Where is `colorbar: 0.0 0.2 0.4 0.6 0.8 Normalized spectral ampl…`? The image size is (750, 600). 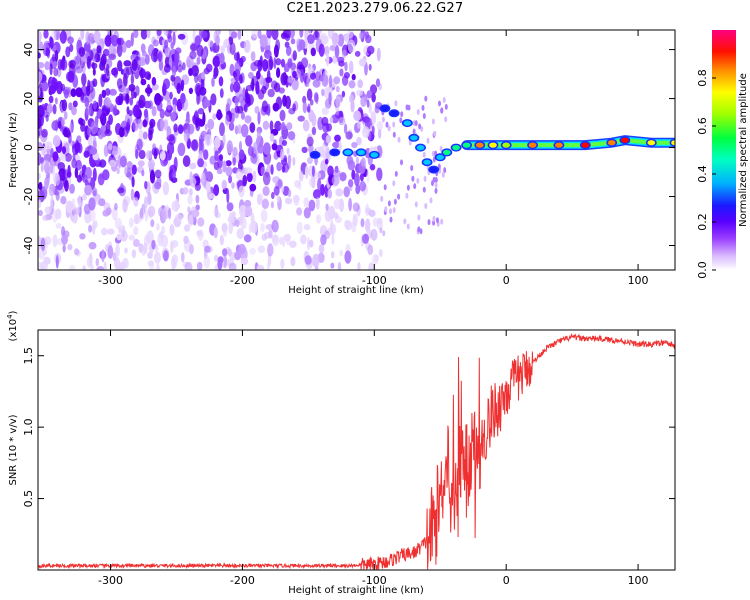 colorbar: 0.0 0.2 0.4 0.6 0.8 Normalized spectral ampl… is located at coordinates (722, 154).